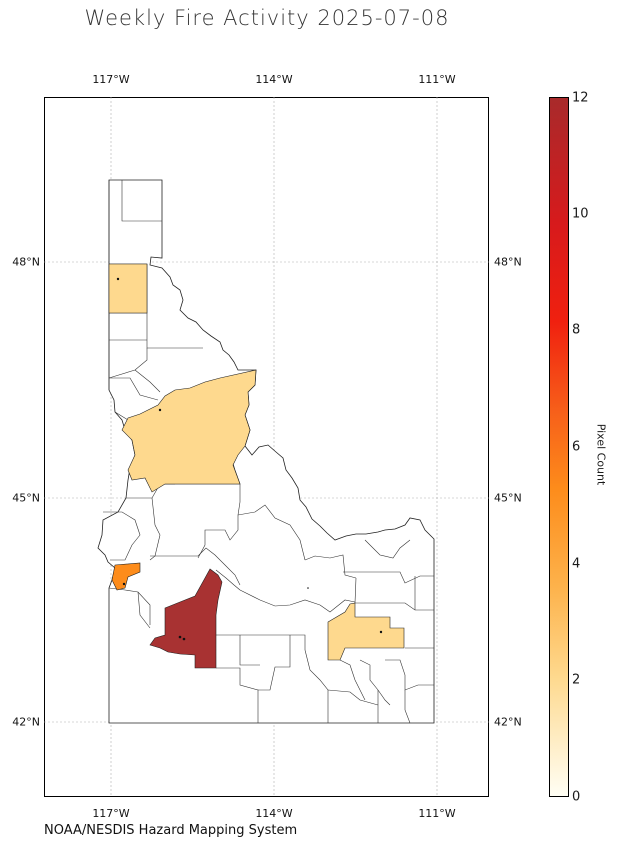 This screenshot has width=627, height=849. Describe the element at coordinates (508, 722) in the screenshot. I see `lat-tick-right-3: 42°N` at that location.